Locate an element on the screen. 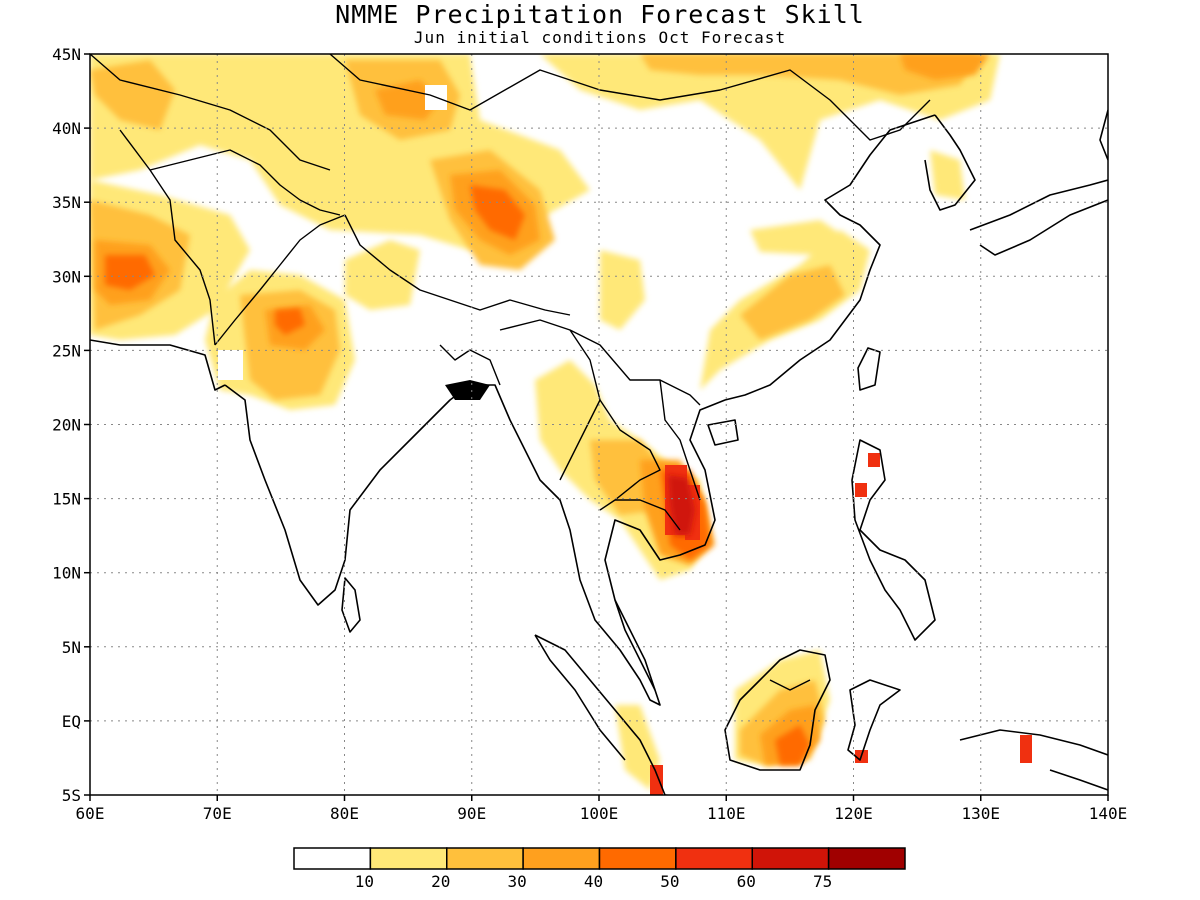  y-tick-label: 10N is located at coordinates (66, 573).